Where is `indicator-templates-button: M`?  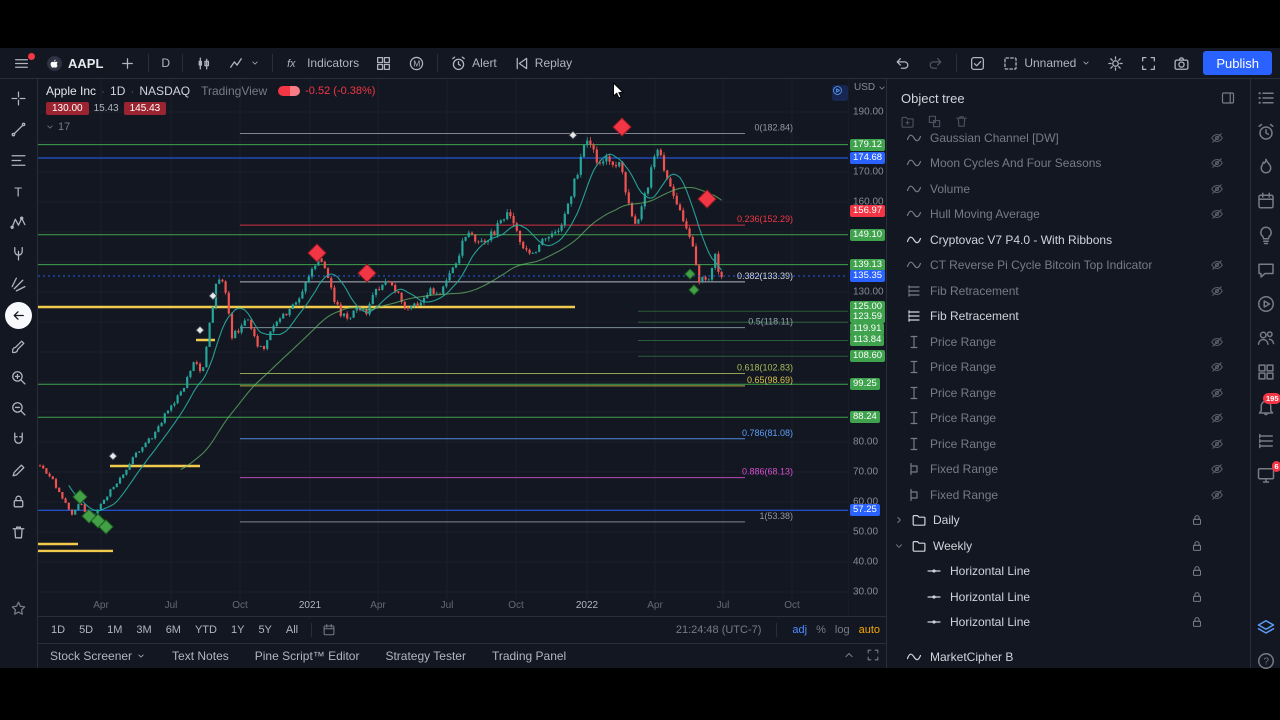 indicator-templates-button: M is located at coordinates (416, 63).